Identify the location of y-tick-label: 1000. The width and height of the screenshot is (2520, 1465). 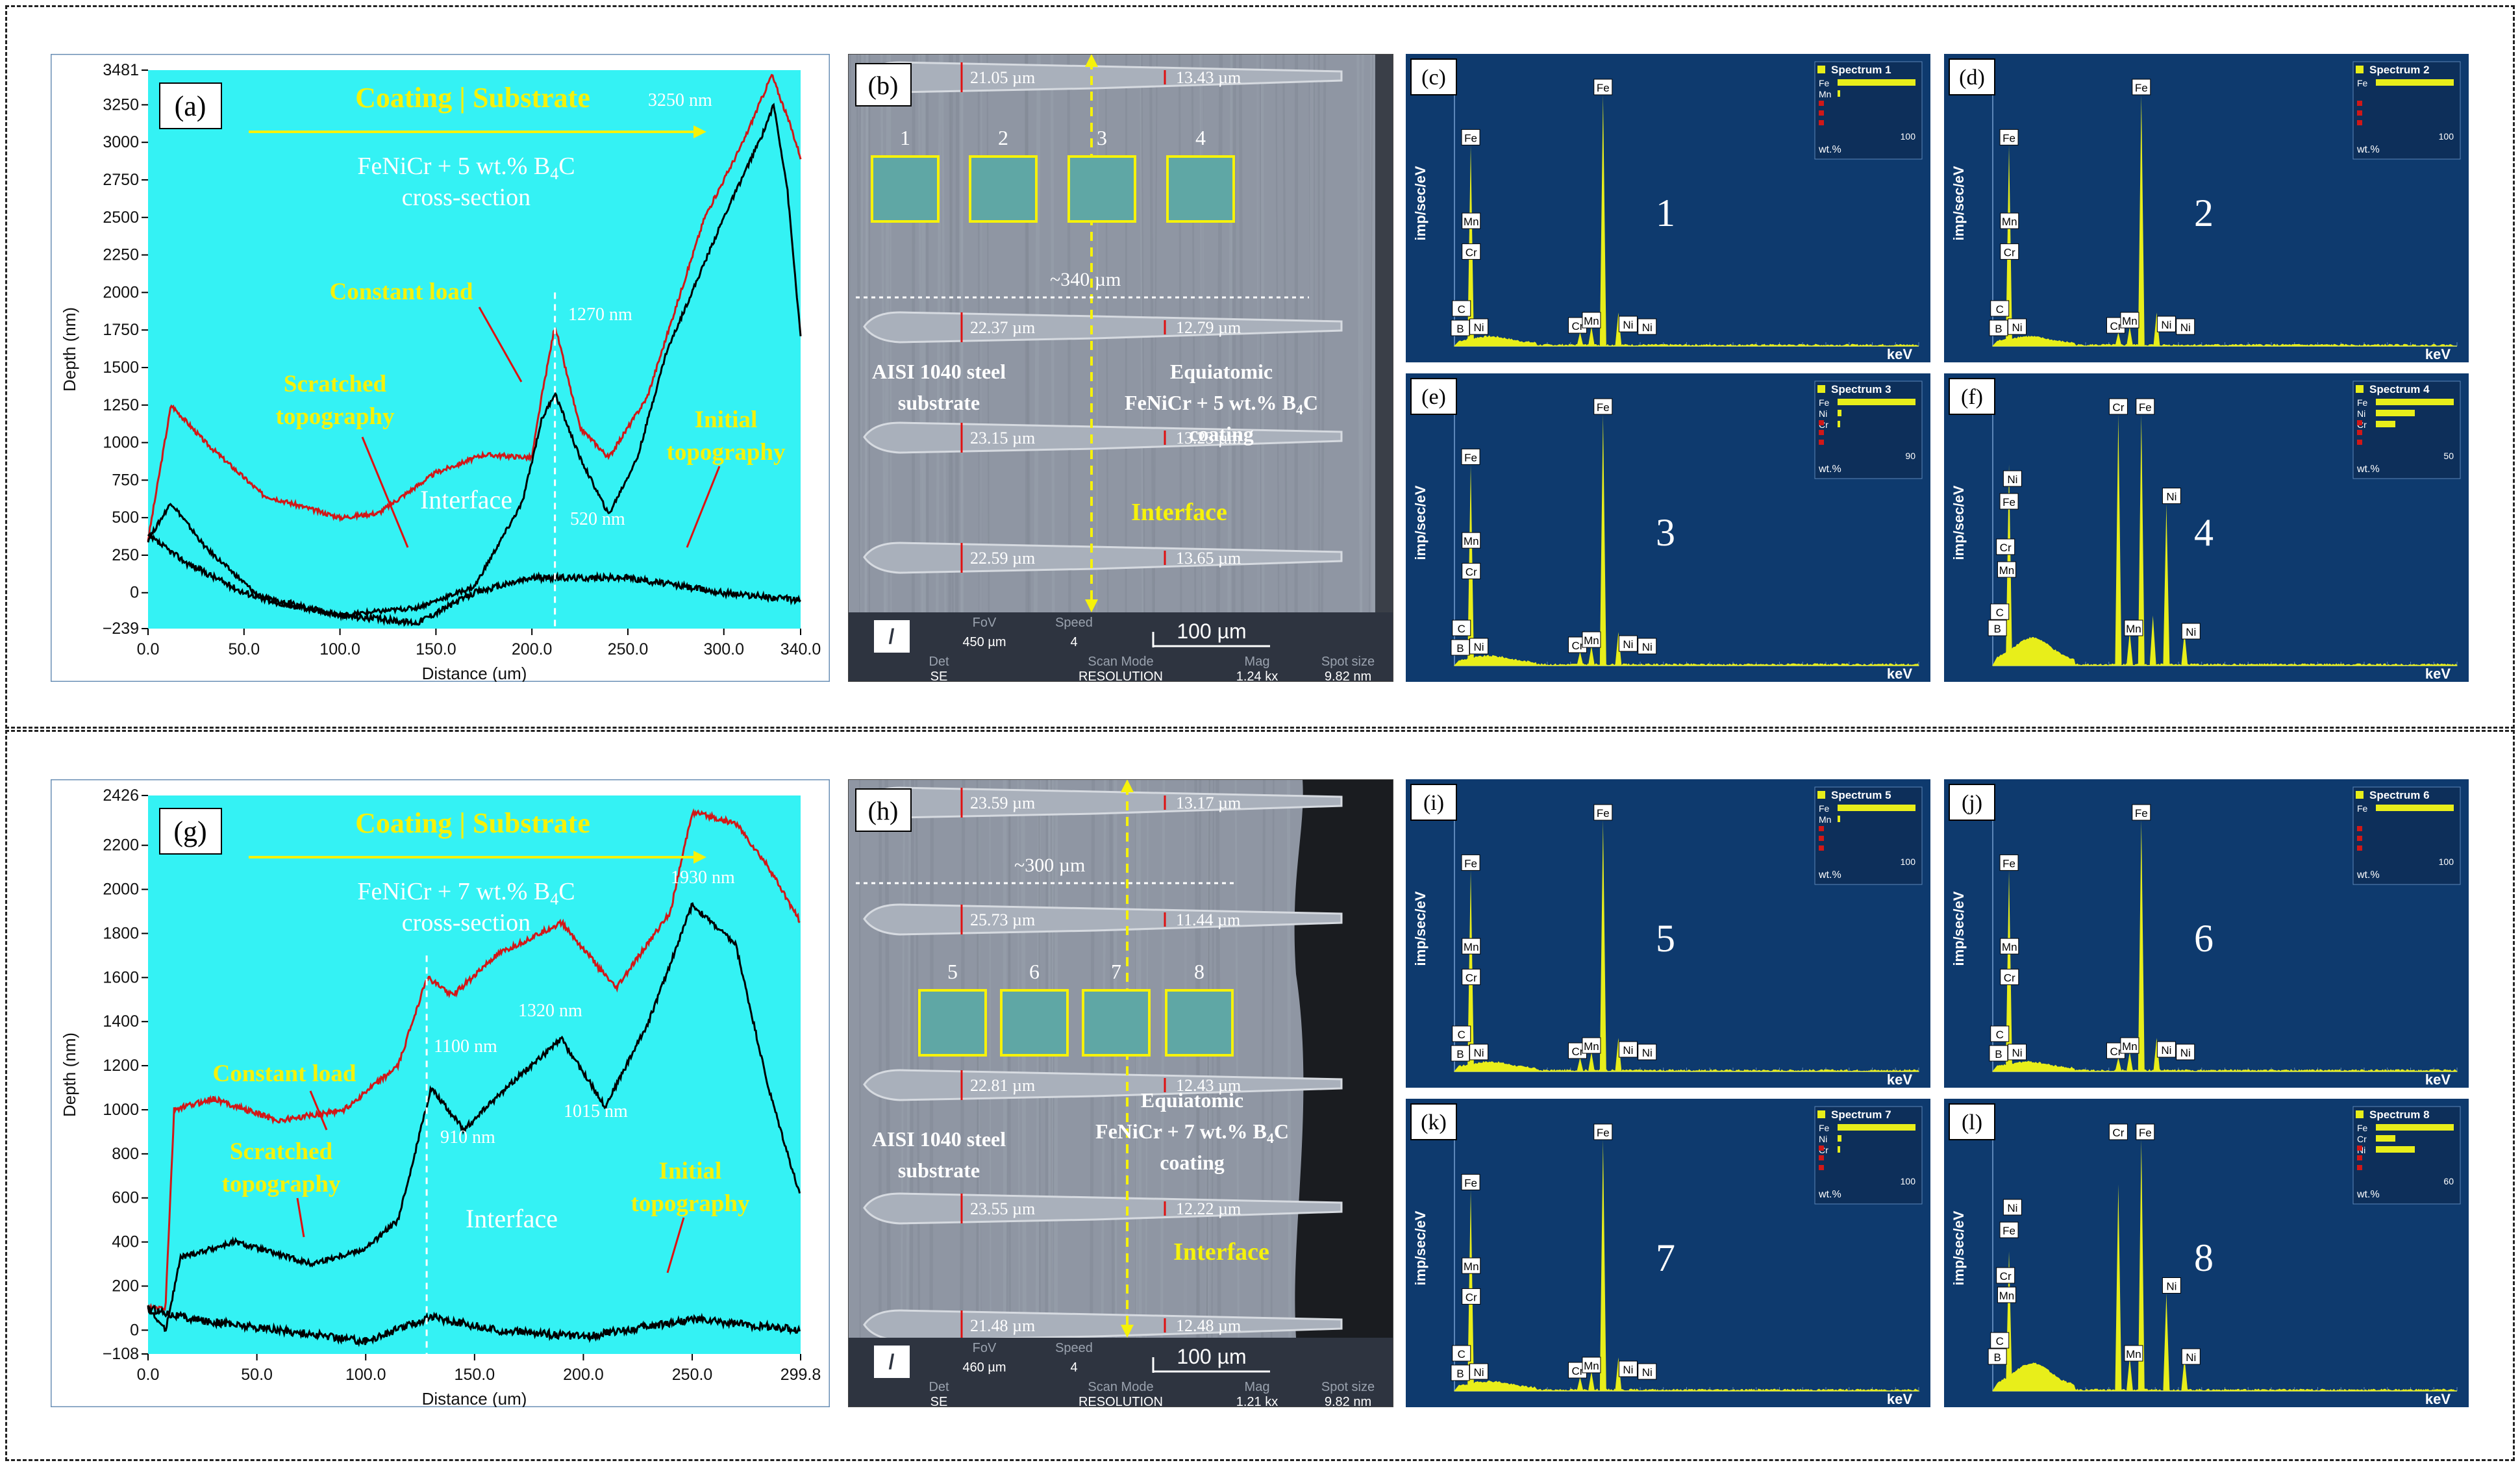
(121, 443).